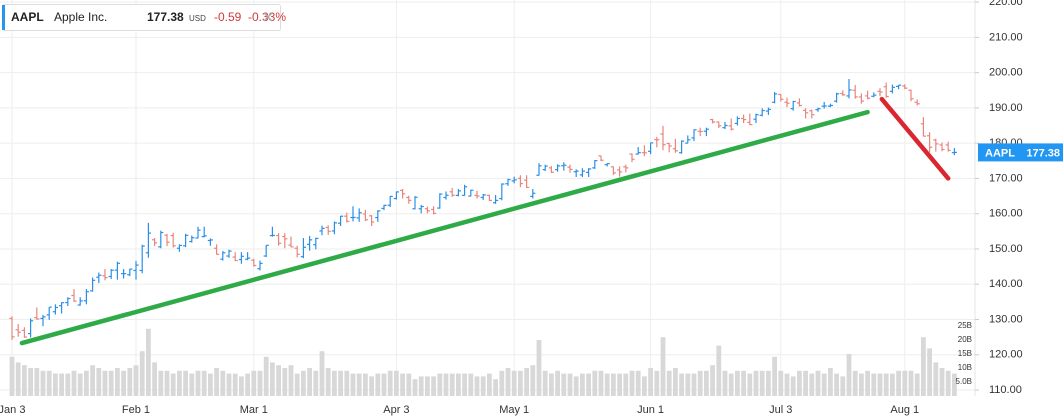 Image resolution: width=1063 pixels, height=418 pixels. Describe the element at coordinates (3, 17) in the screenshot. I see `legend-swatch` at that location.